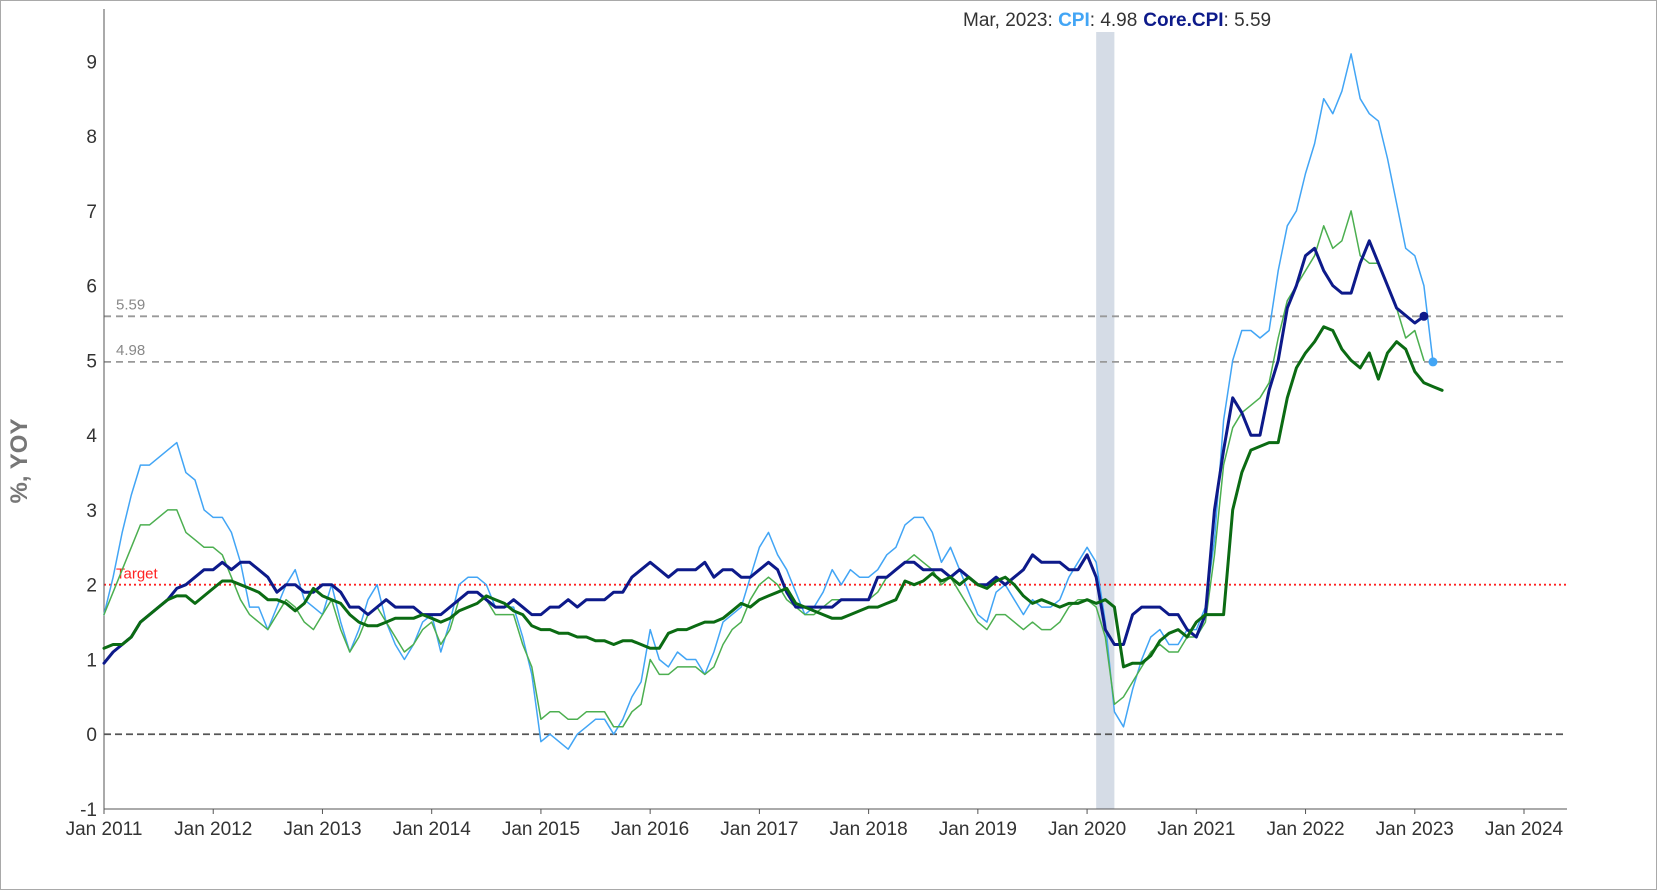  I want to click on x-tick-label: Jan 2017, so click(759, 829).